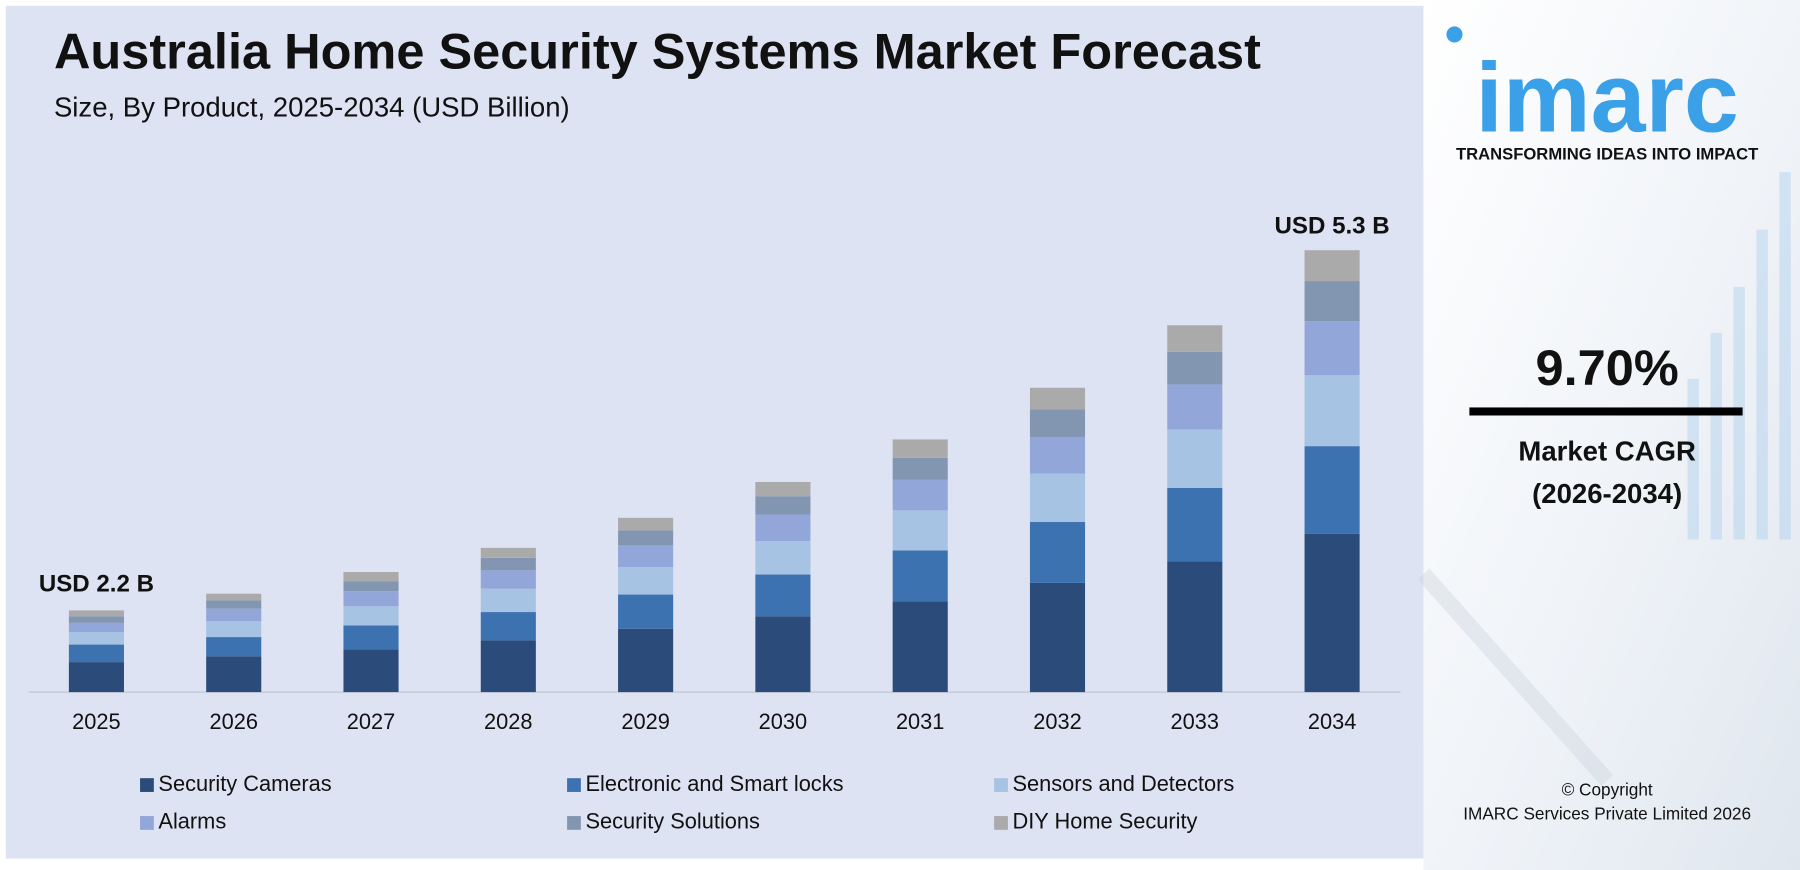 The width and height of the screenshot is (1800, 870). I want to click on x-tick-label: 2029, so click(645, 721).